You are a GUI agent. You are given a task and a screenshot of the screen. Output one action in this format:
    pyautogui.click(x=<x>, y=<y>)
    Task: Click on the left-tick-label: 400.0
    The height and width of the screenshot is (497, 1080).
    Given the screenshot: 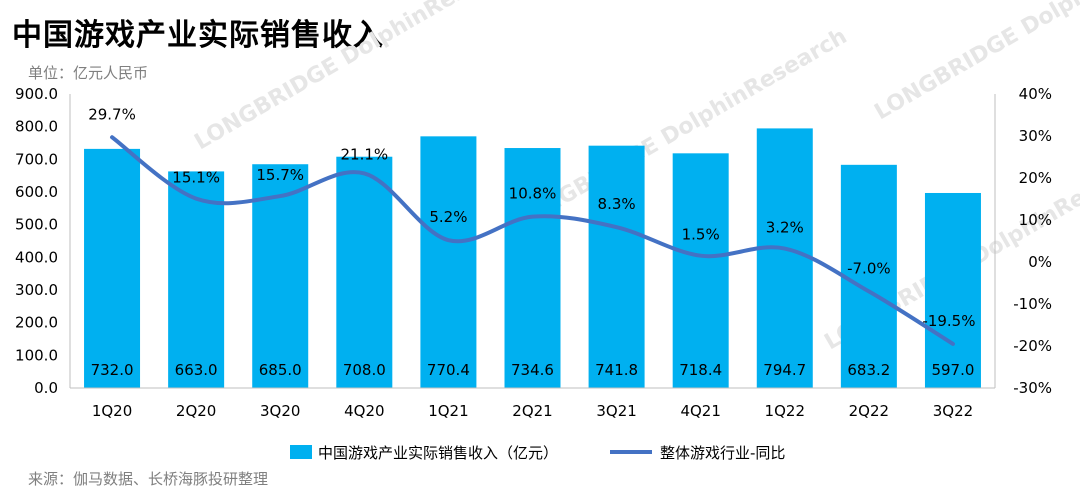 What is the action you would take?
    pyautogui.click(x=36, y=257)
    